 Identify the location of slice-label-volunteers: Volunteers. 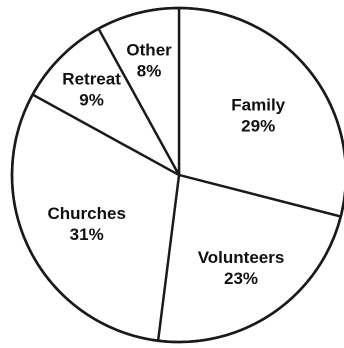
(241, 257).